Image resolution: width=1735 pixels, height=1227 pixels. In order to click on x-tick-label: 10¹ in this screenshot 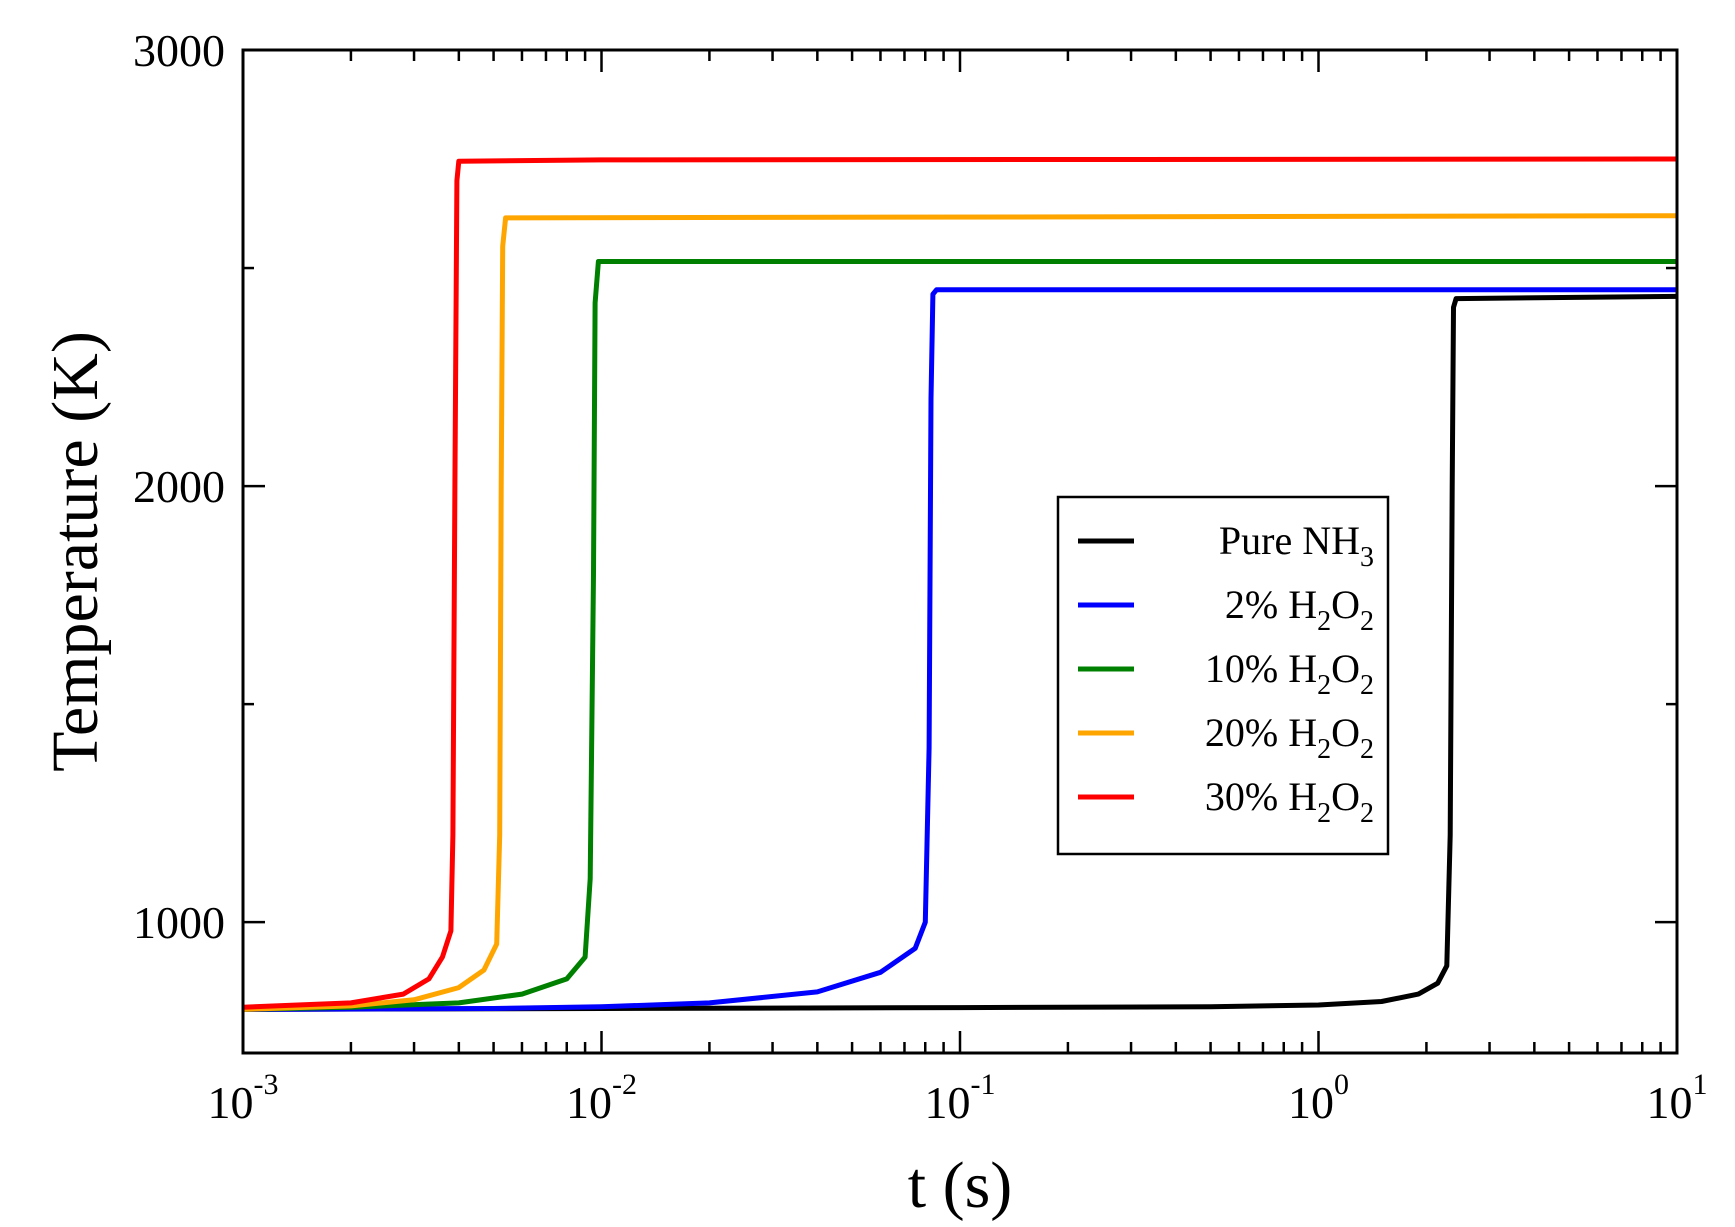, I will do `click(1677, 1098)`.